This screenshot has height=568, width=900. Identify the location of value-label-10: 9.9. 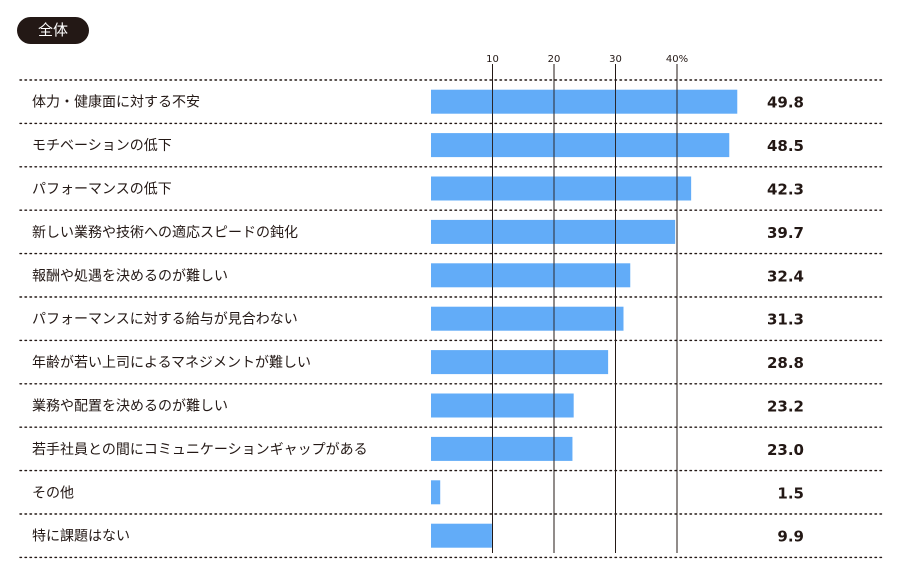
(790, 537).